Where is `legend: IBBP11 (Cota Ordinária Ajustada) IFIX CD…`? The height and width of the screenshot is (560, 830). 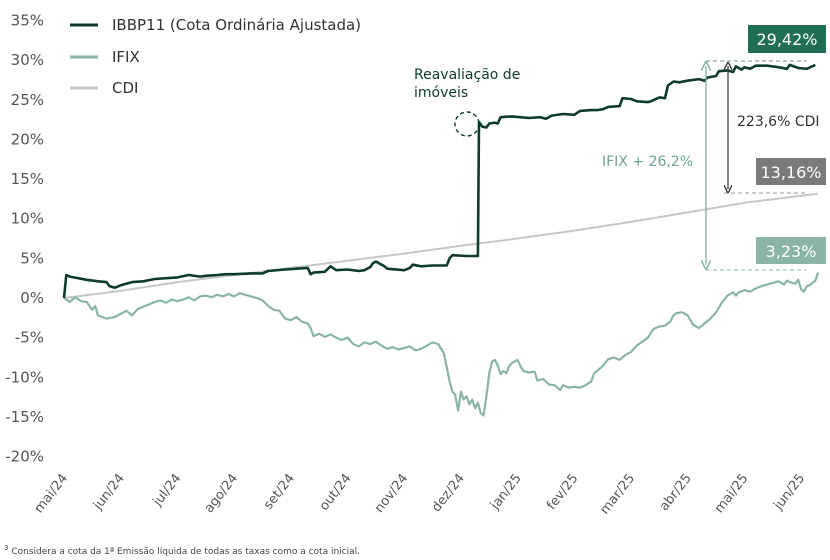
legend: IBBP11 (Cota Ordinária Ajustada) IFIX CD… is located at coordinates (215, 56).